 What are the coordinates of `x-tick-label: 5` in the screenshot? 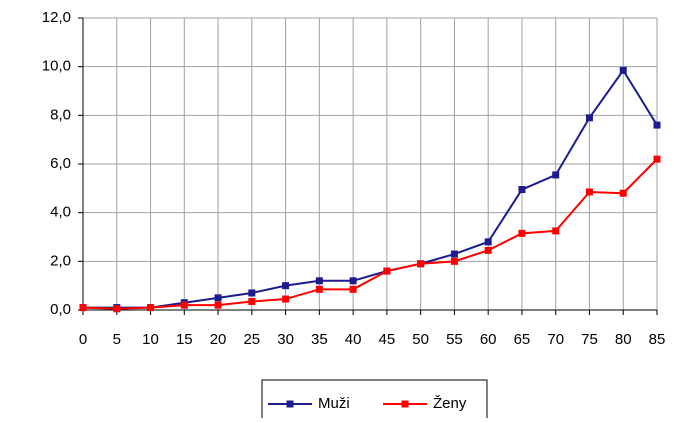 It's located at (117, 339).